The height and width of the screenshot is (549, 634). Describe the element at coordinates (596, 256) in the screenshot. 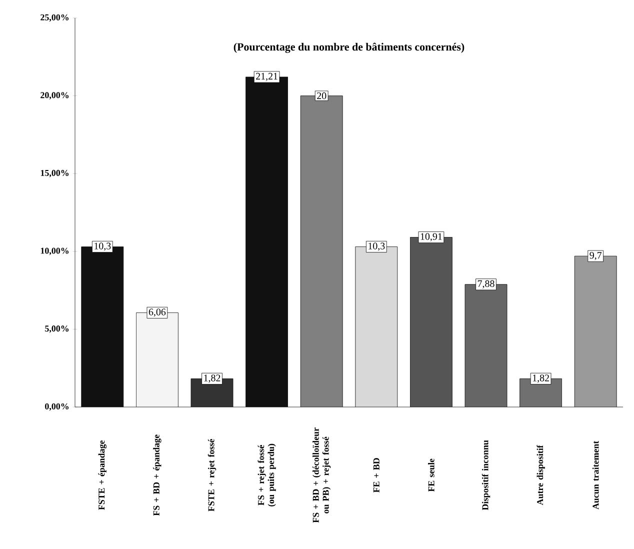

I see `data-label: 9,7` at that location.